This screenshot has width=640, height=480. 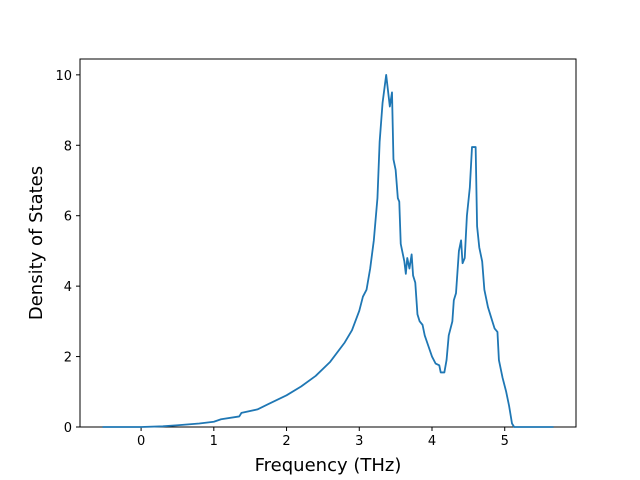 What do you see at coordinates (68, 146) in the screenshot?
I see `y-tick-label: 8` at bounding box center [68, 146].